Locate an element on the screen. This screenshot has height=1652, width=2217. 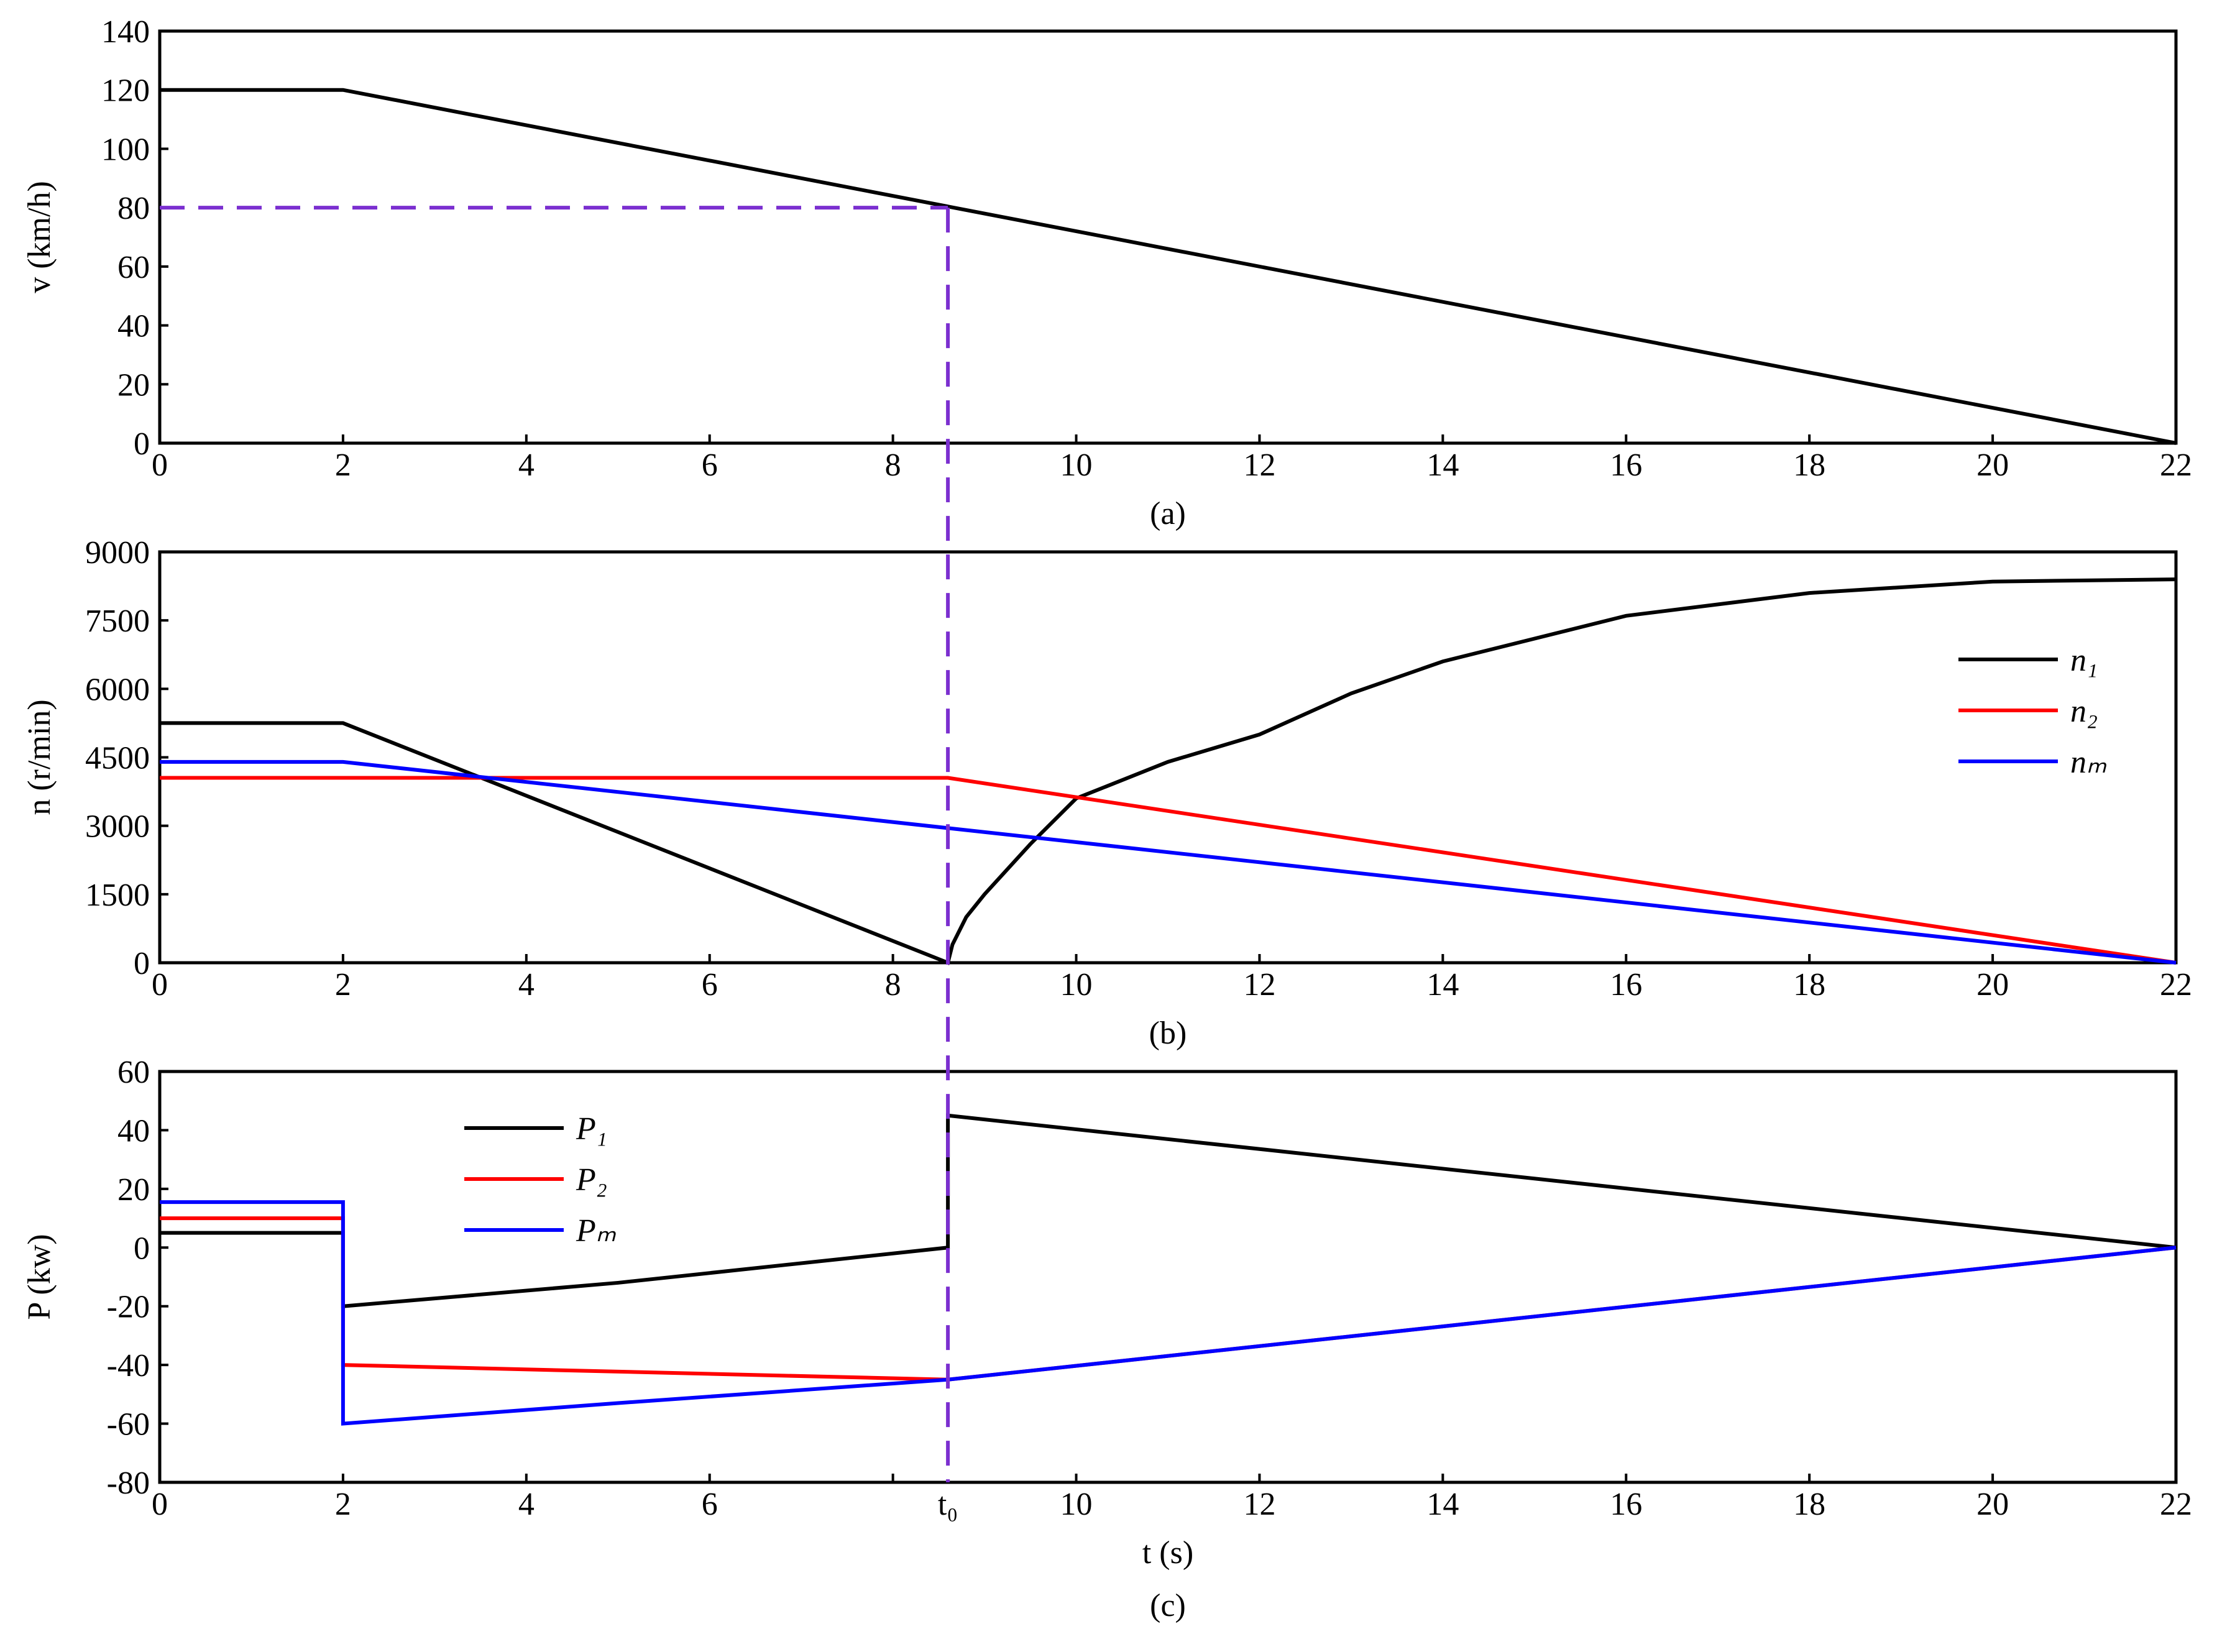
panel-label: (a) is located at coordinates (1168, 513).